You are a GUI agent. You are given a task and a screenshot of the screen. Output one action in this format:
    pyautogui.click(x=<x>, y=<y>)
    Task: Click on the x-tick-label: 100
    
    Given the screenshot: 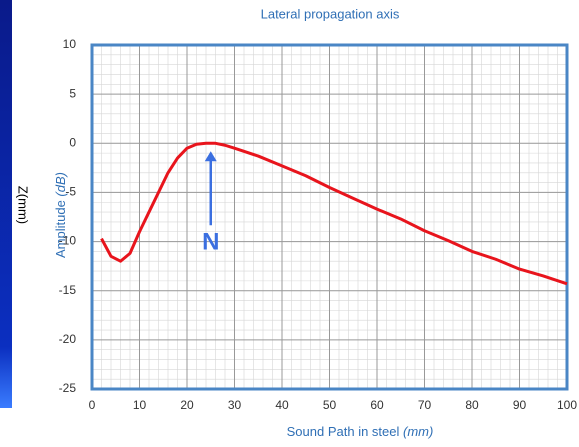 What is the action you would take?
    pyautogui.click(x=567, y=405)
    